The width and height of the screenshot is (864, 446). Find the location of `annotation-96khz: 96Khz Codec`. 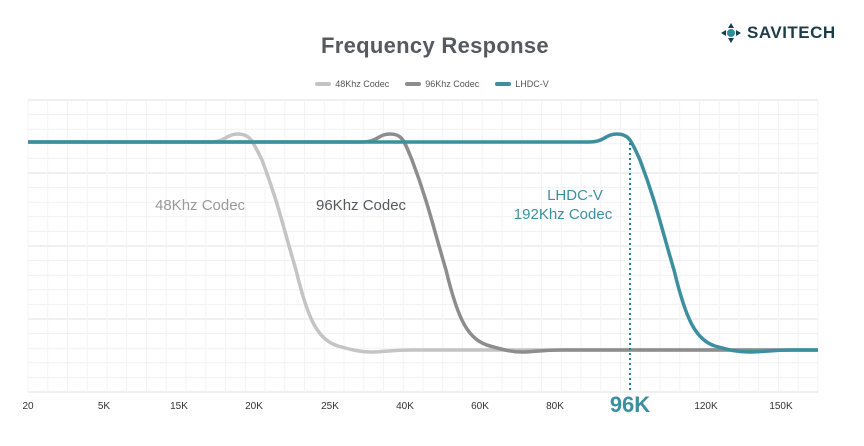

annotation-96khz: 96Khz Codec is located at coordinates (361, 205).